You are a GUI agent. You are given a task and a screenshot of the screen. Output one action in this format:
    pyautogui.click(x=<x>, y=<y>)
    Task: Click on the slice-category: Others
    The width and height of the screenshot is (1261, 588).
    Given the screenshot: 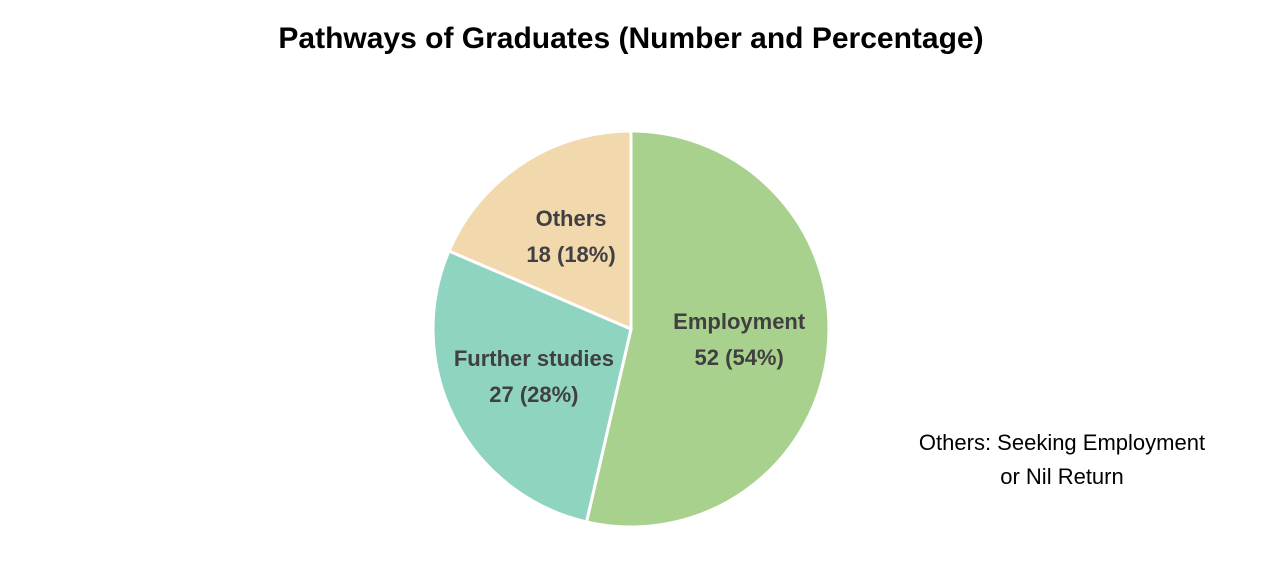 What is the action you would take?
    pyautogui.click(x=571, y=218)
    